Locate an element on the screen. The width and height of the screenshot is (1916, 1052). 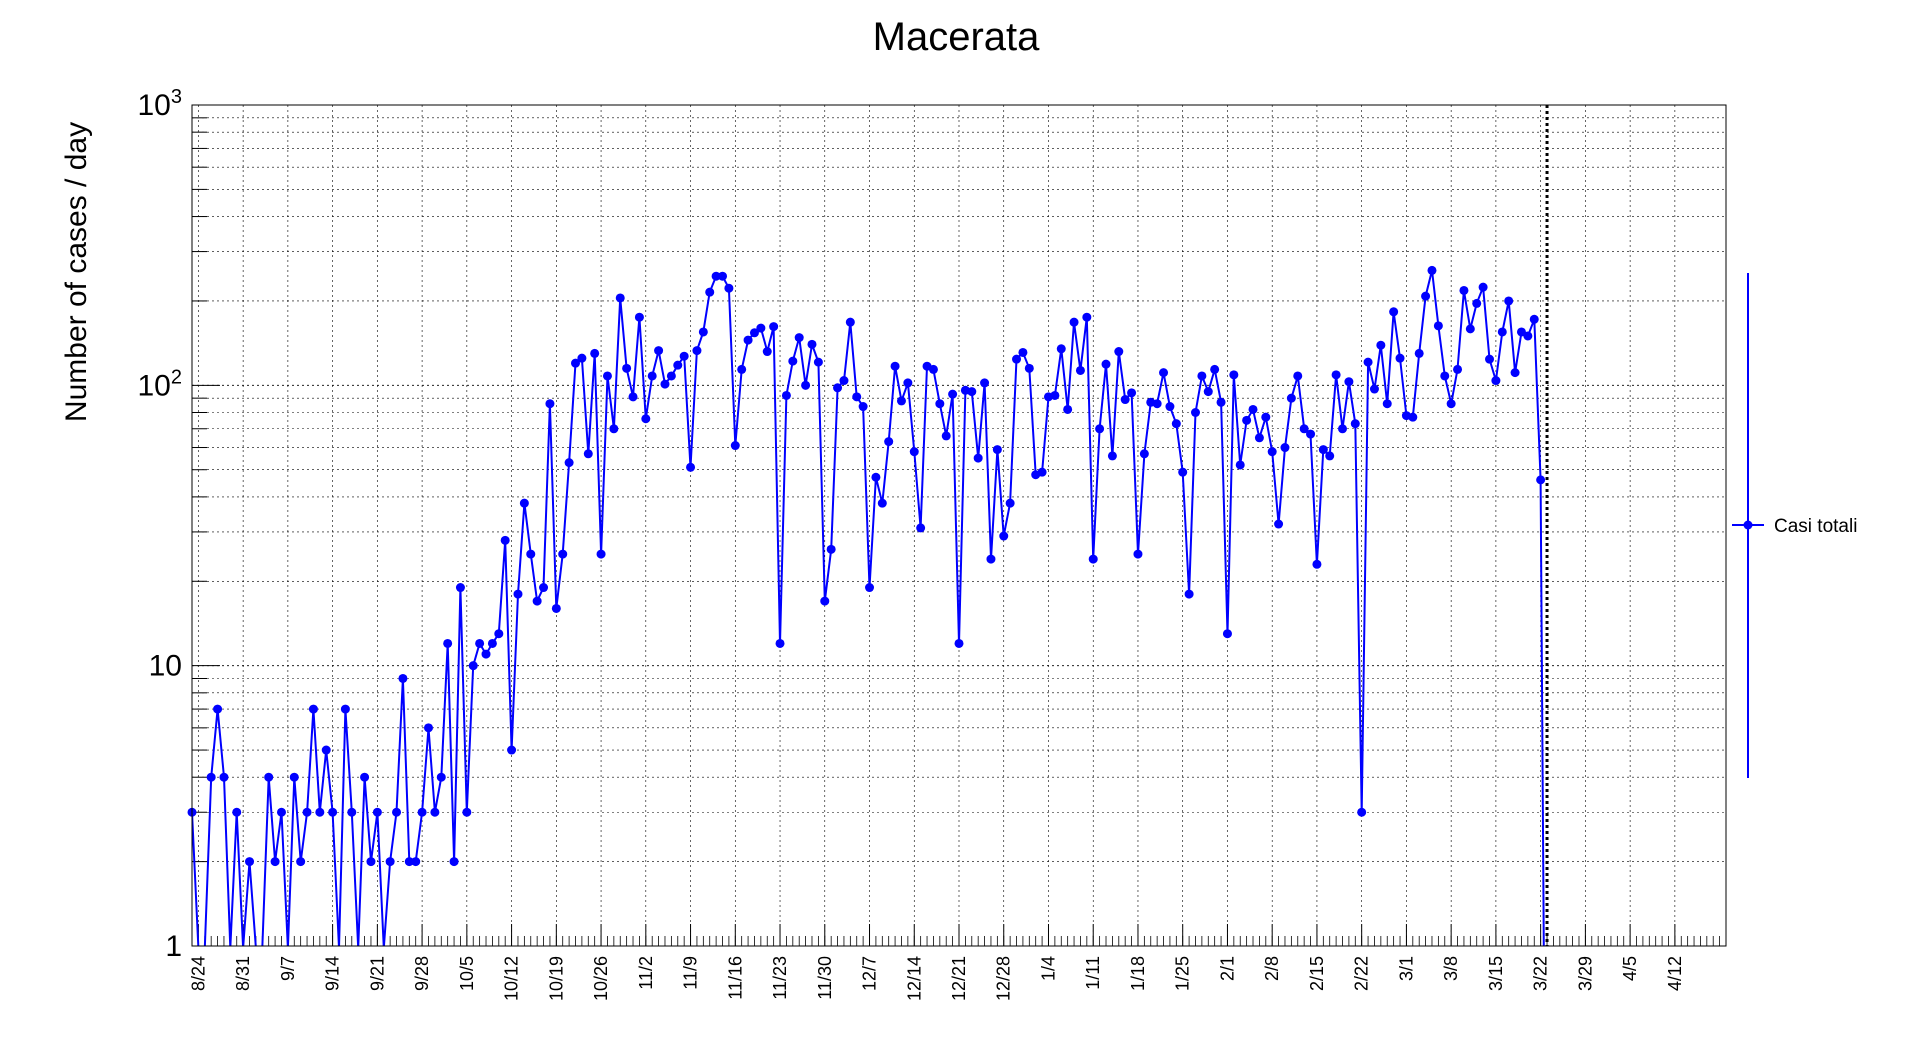
x-tick-label: 2/15 is located at coordinates (1317, 973).